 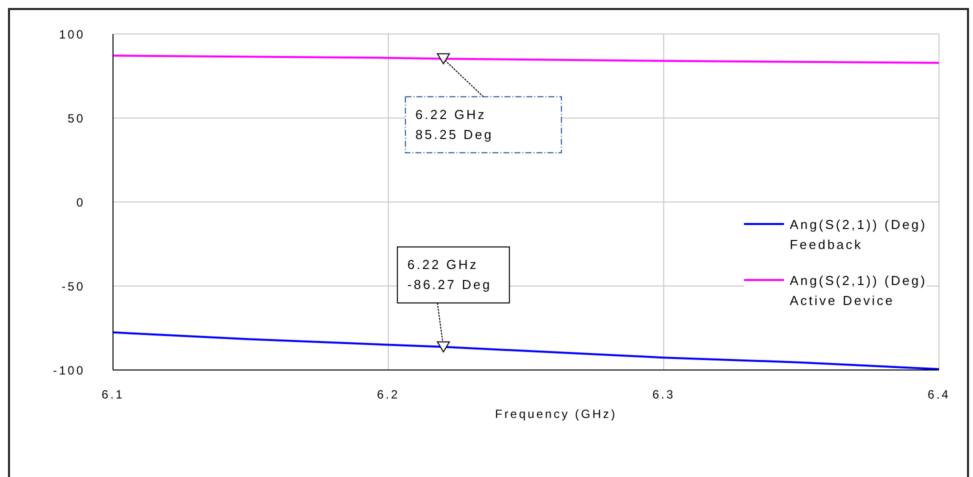 I want to click on y-tick-label: -100, so click(x=68, y=370).